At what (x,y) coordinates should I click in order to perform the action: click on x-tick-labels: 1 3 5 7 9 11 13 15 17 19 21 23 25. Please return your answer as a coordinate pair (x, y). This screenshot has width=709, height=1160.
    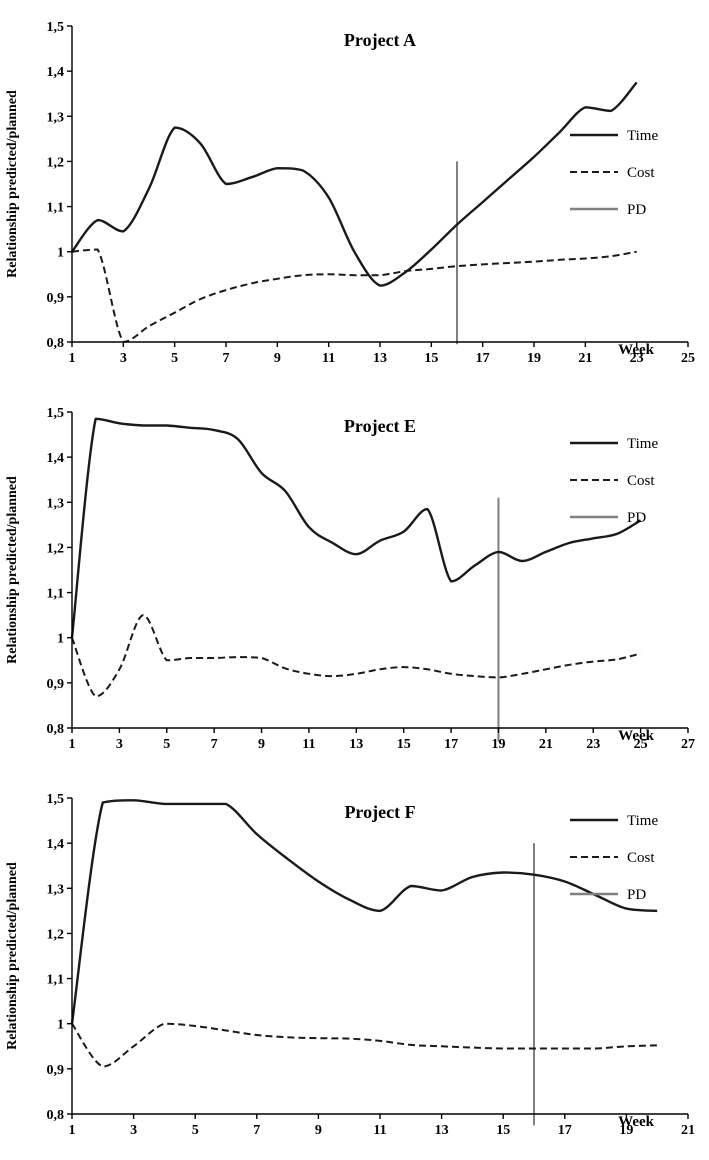
    Looking at the image, I should click on (382, 354).